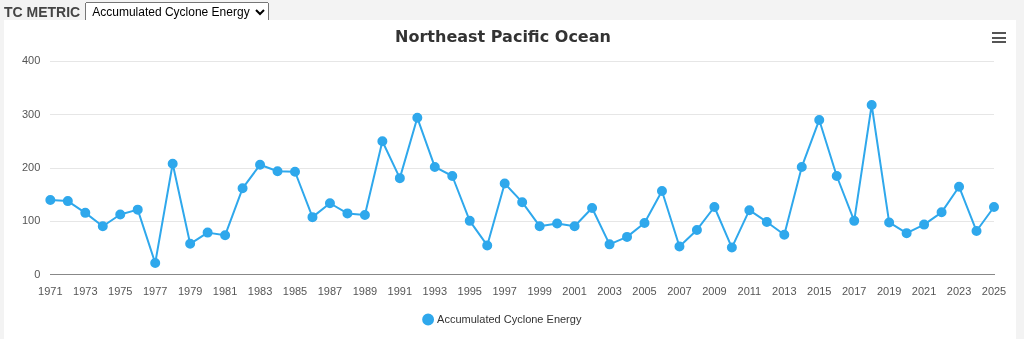 The width and height of the screenshot is (1024, 339). I want to click on x-tick-label: 2015, so click(819, 291).